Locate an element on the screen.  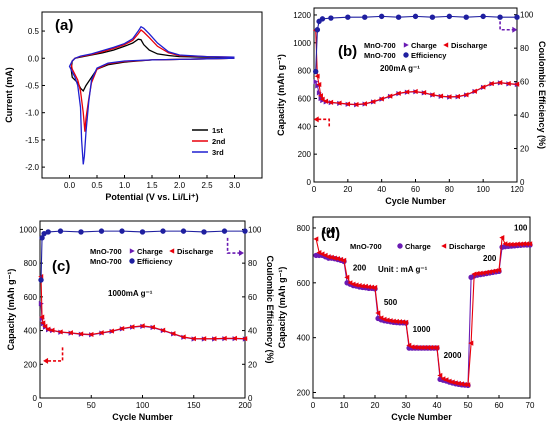
x-axis-label: Potential (V vs. Li/Li⁺) is located at coordinates (151, 197).